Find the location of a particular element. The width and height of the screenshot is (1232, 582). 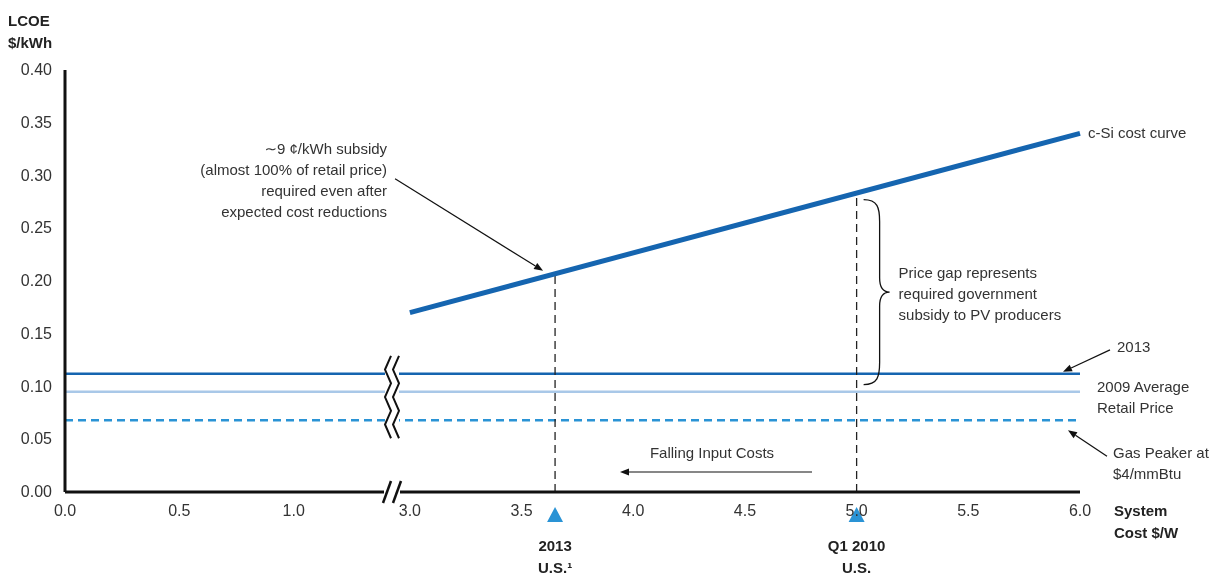

x-tick-label: 1.0 is located at coordinates (293, 510).